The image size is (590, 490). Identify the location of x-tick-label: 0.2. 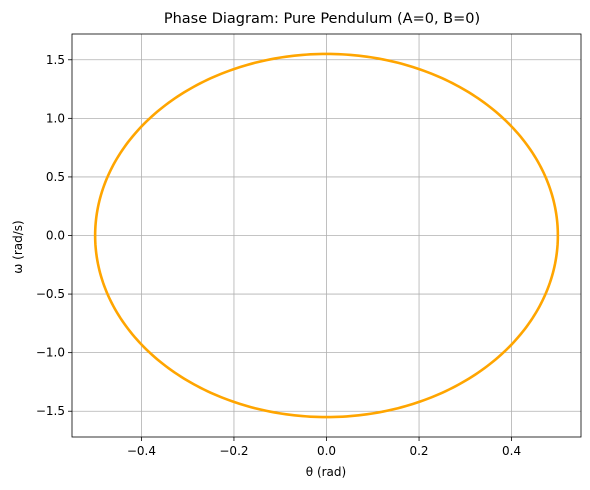
(418, 451).